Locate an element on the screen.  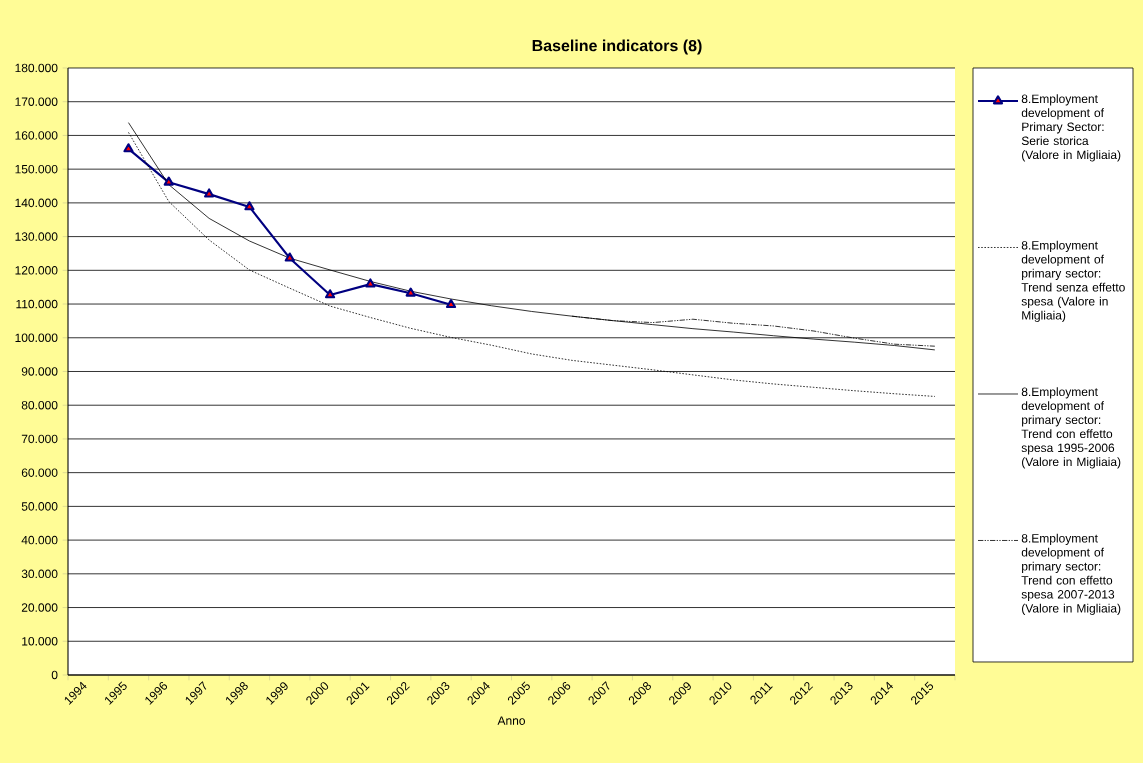
y-tick-label: 40.000 is located at coordinates (39, 540).